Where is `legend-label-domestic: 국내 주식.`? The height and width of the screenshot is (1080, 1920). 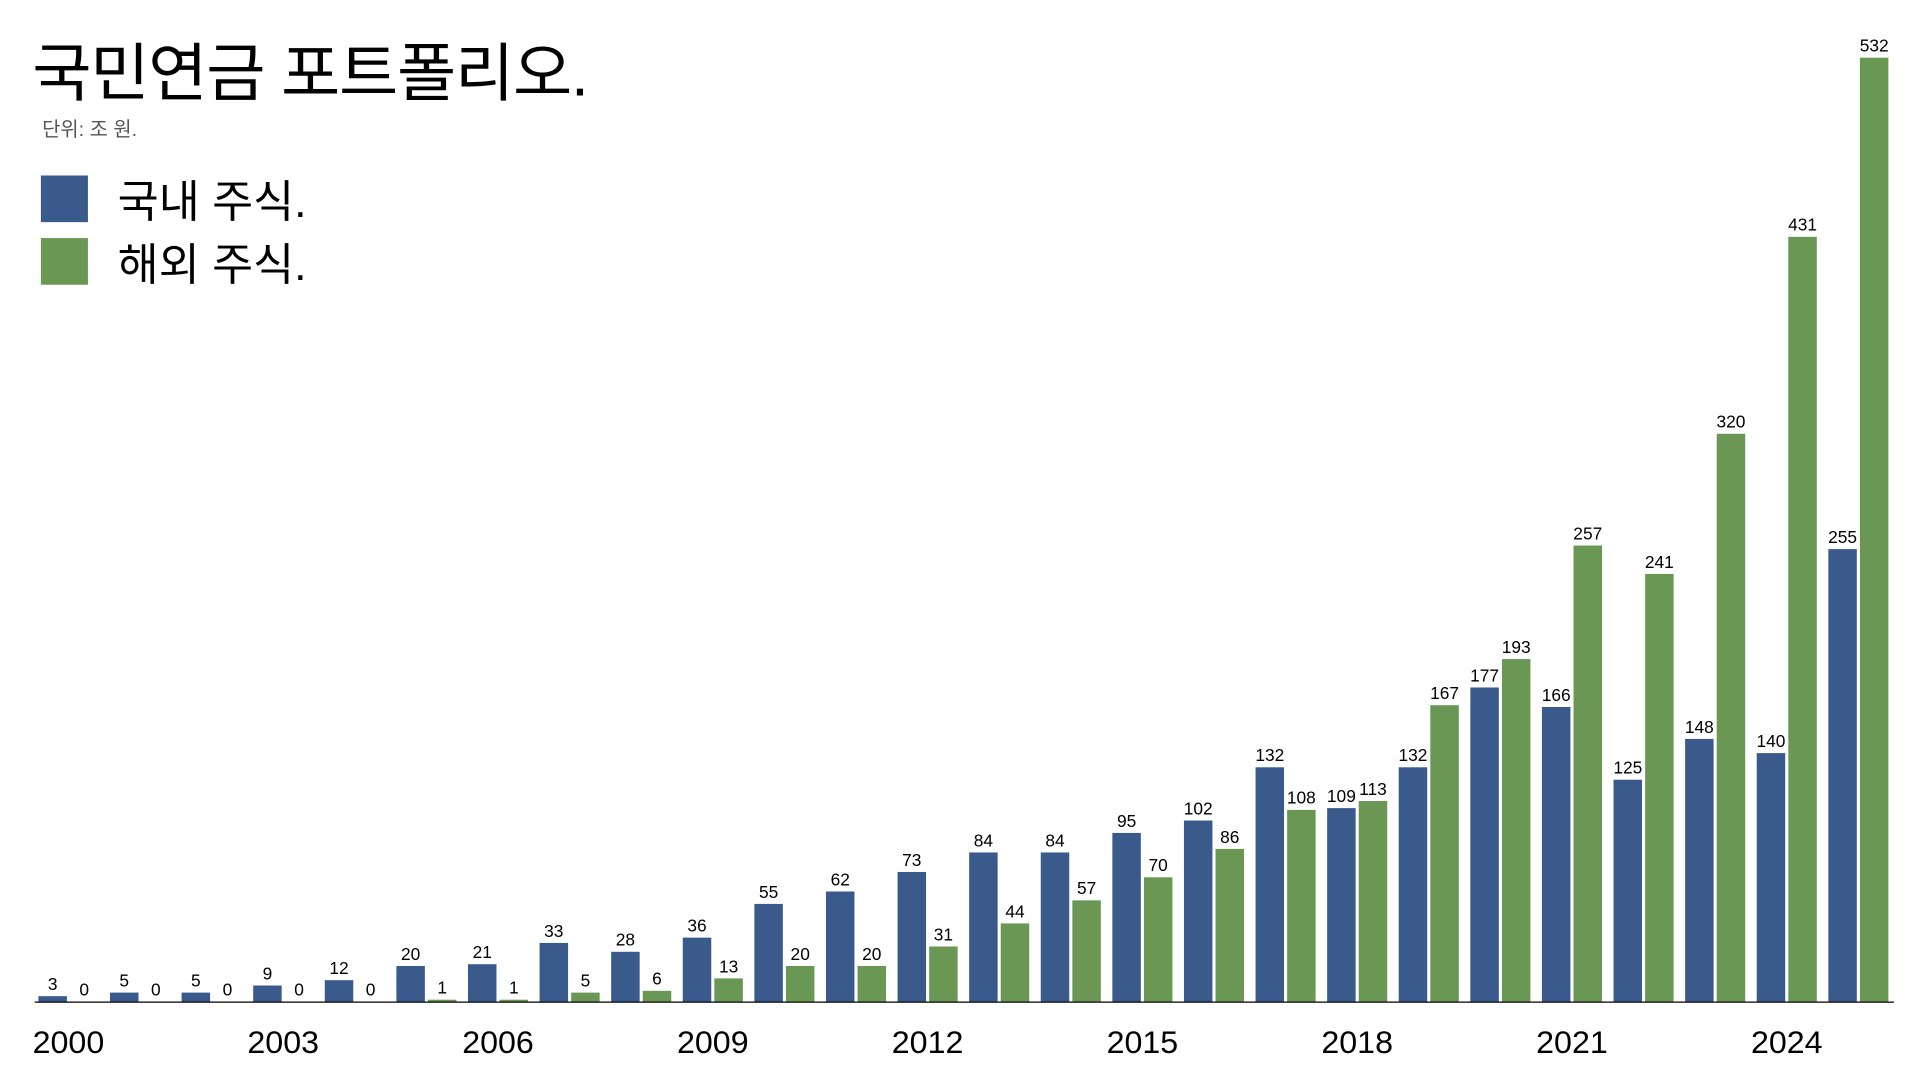
legend-label-domestic: 국내 주식. is located at coordinates (212, 202).